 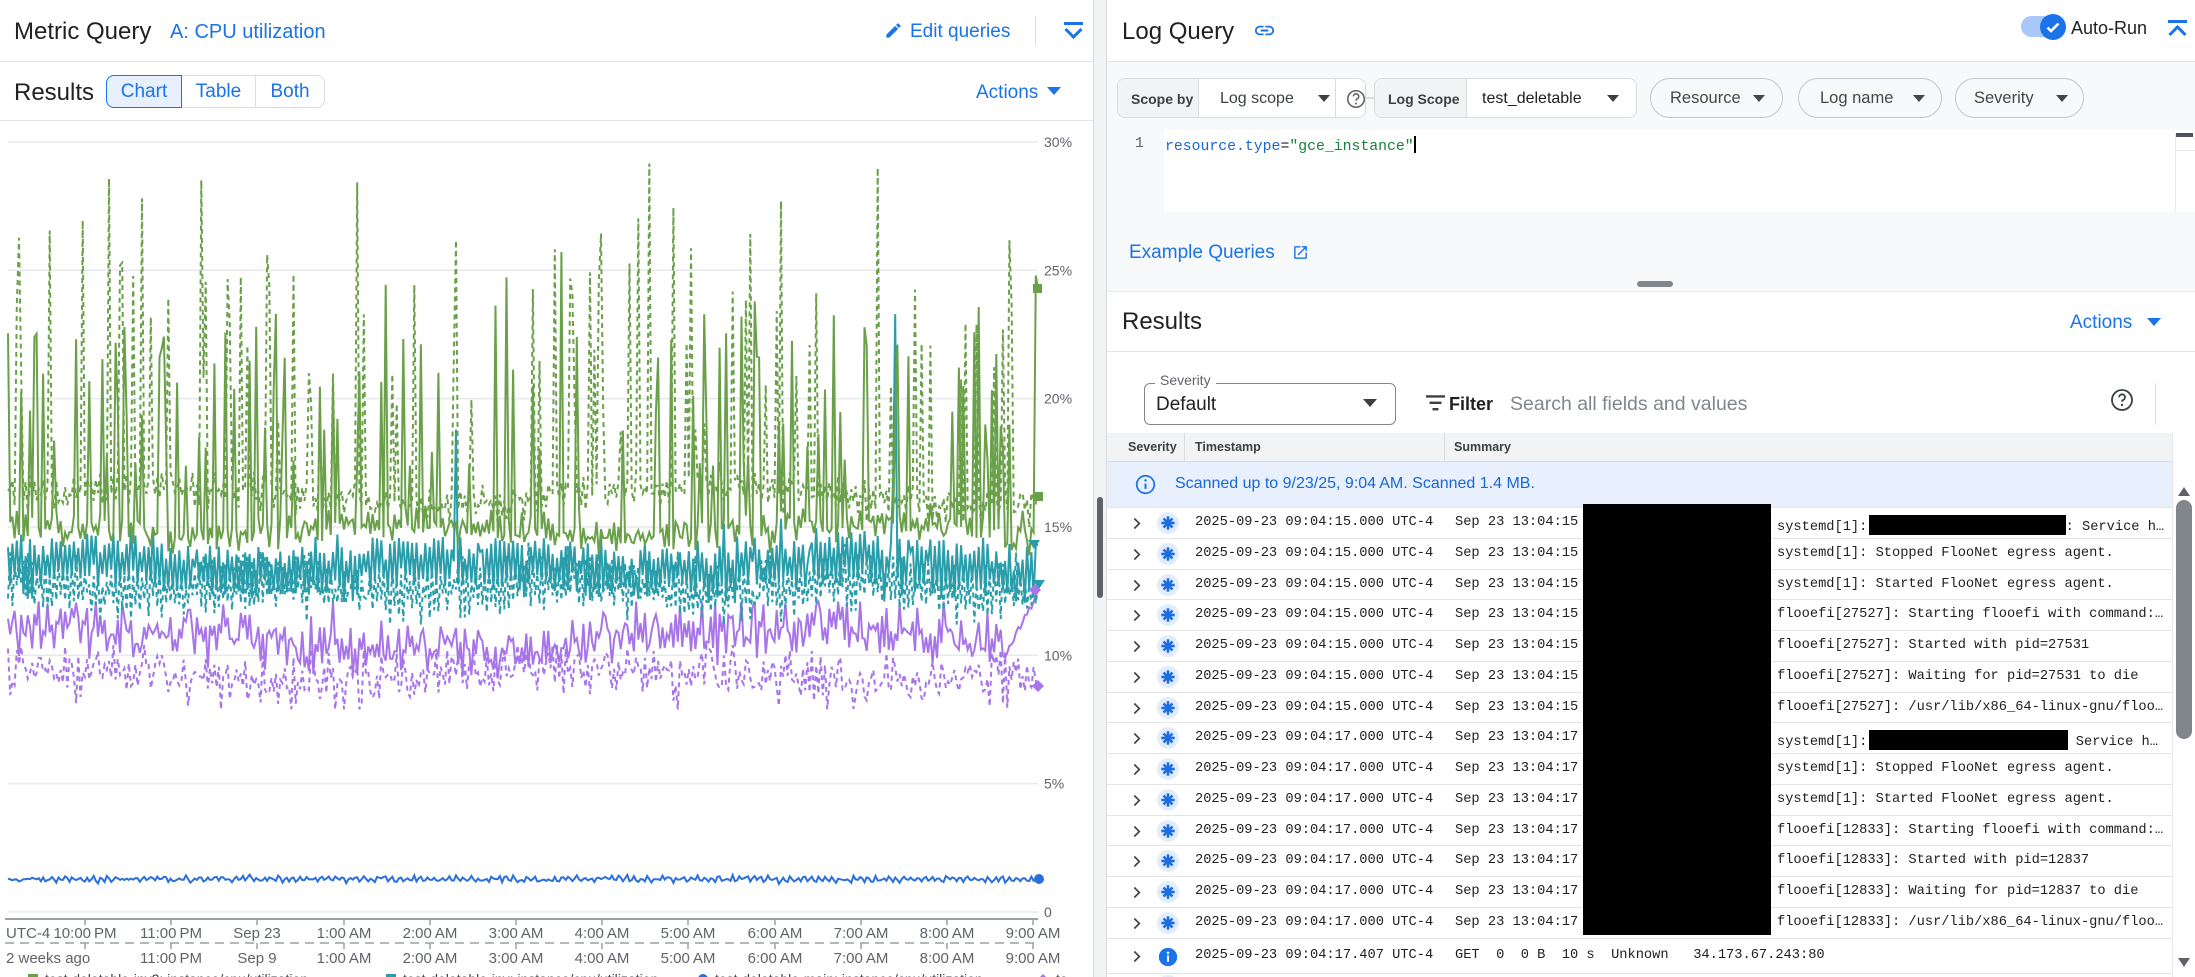 What do you see at coordinates (48, 958) in the screenshot?
I see `svg-text: 2 weeks ago` at bounding box center [48, 958].